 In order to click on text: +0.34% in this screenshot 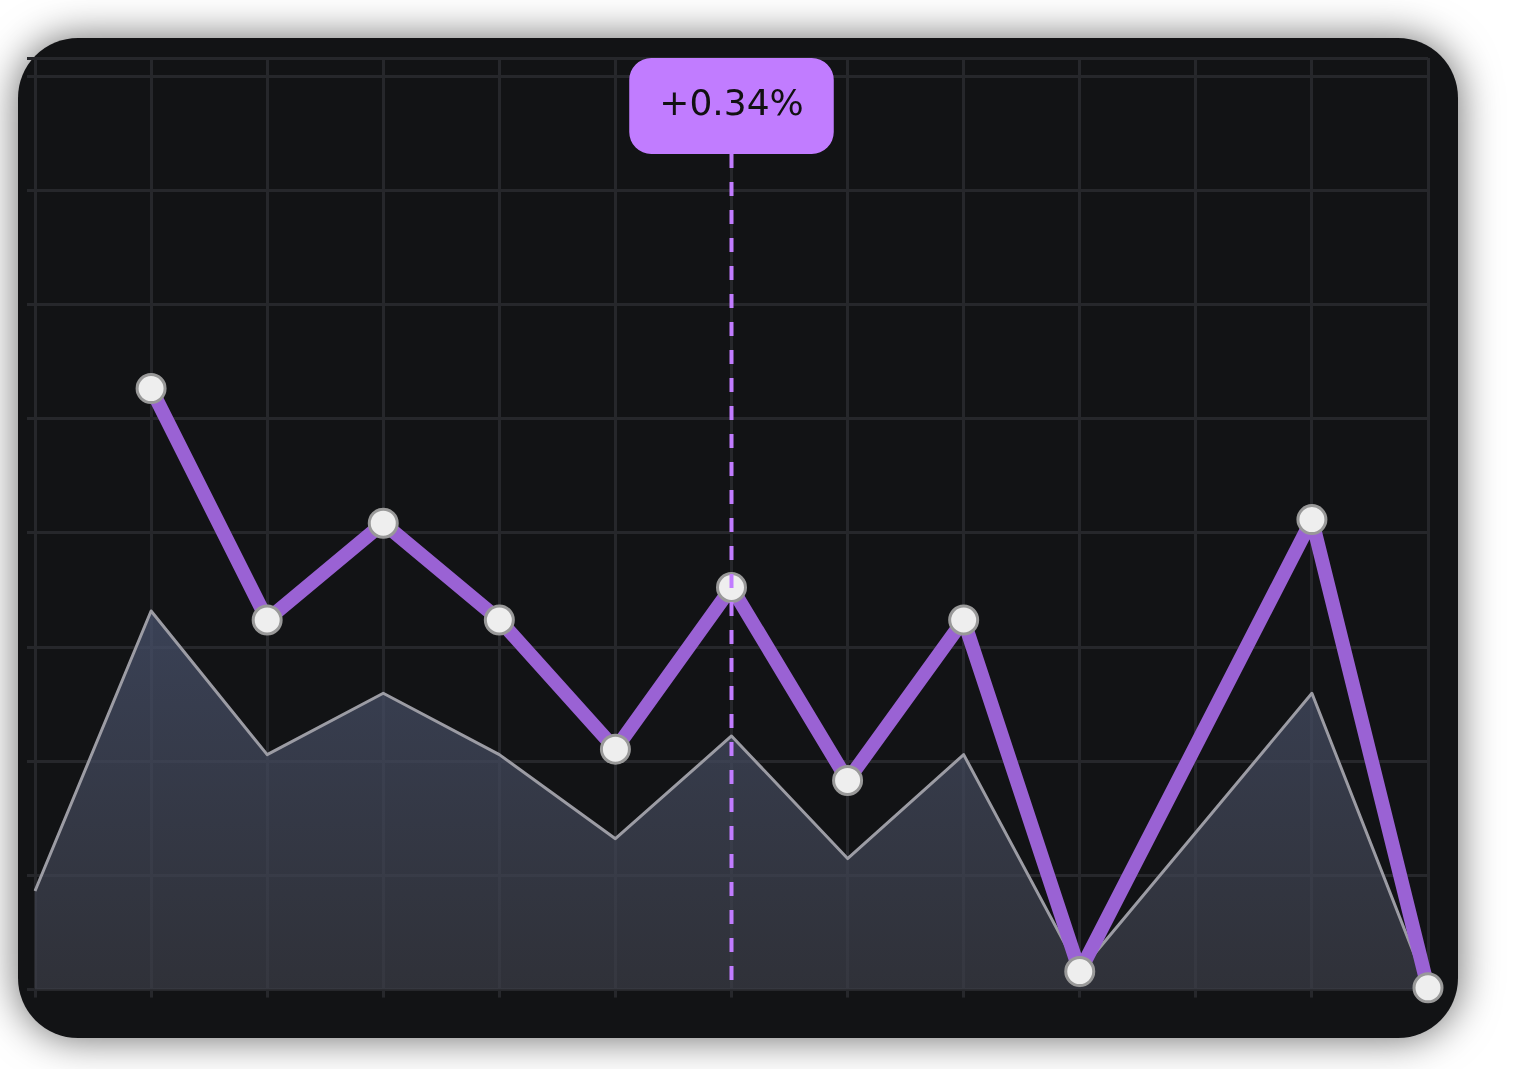, I will do `click(731, 103)`.